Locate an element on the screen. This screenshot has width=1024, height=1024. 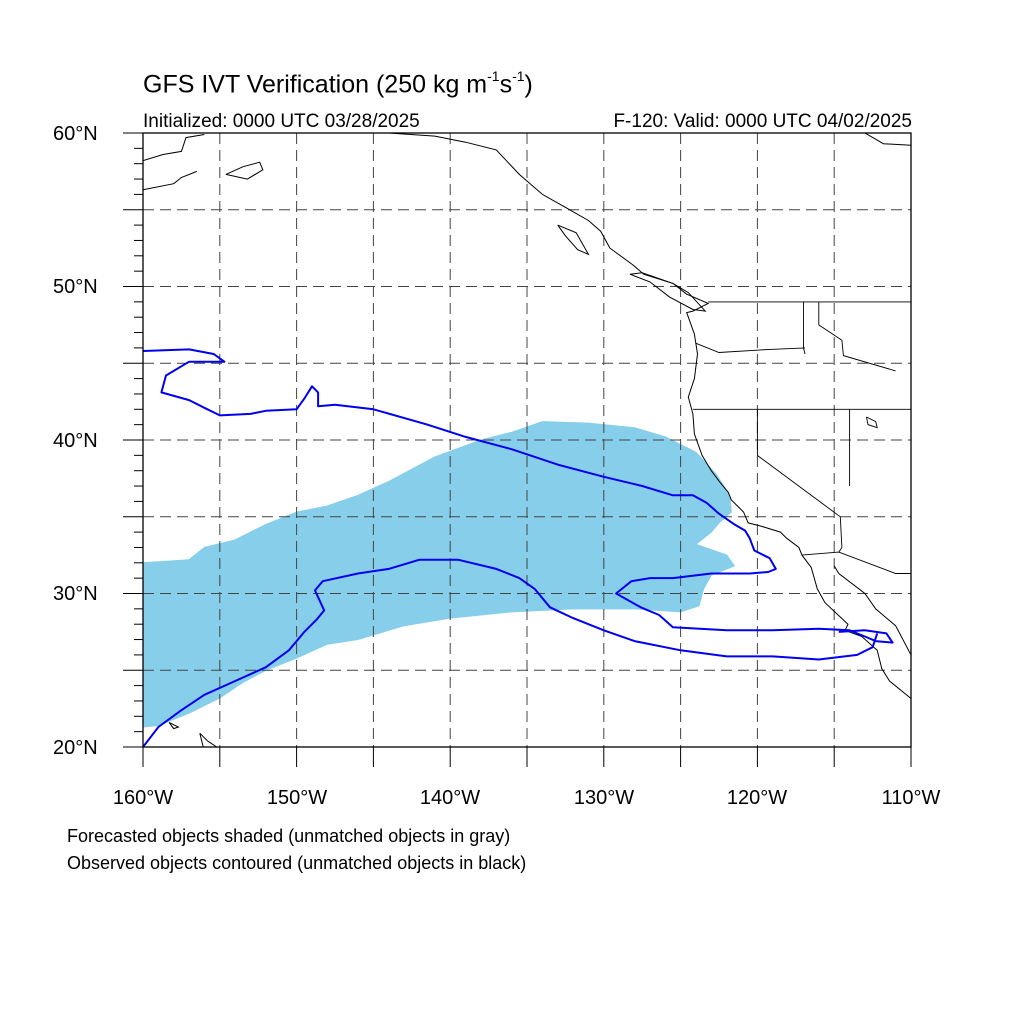
title-main: GFS IVT Verification (250 kg m is located at coordinates (315, 84).